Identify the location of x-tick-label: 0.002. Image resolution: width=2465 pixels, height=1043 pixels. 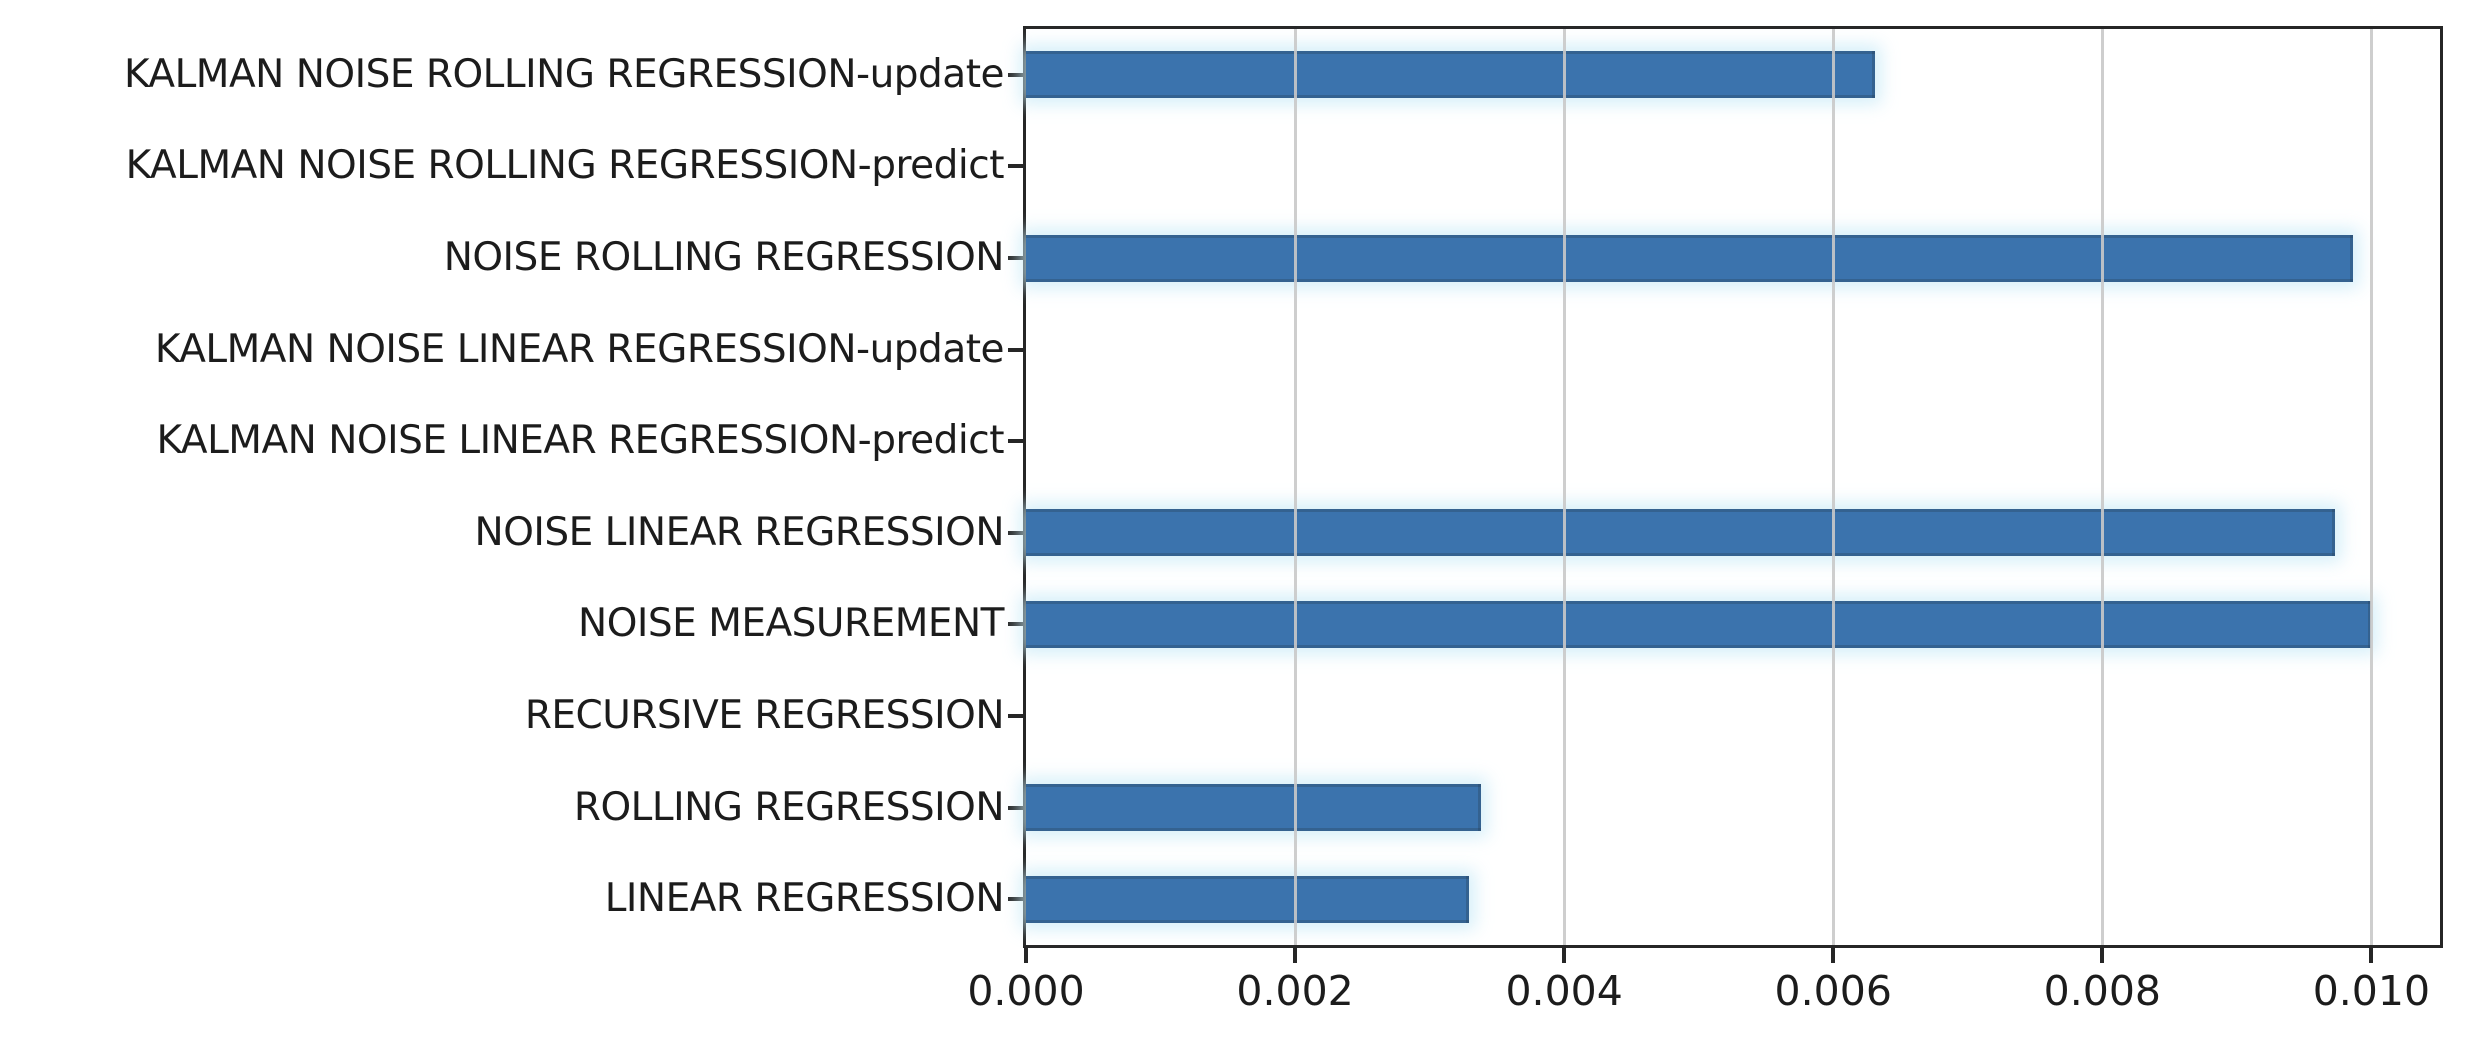
(1295, 991).